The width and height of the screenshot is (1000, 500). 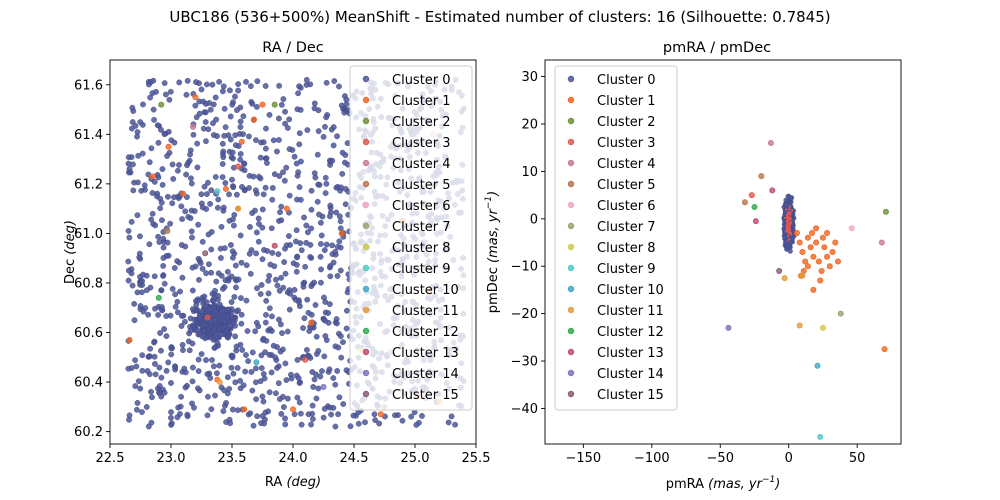 What do you see at coordinates (626, 269) in the screenshot?
I see `legend-label: Cluster 9` at bounding box center [626, 269].